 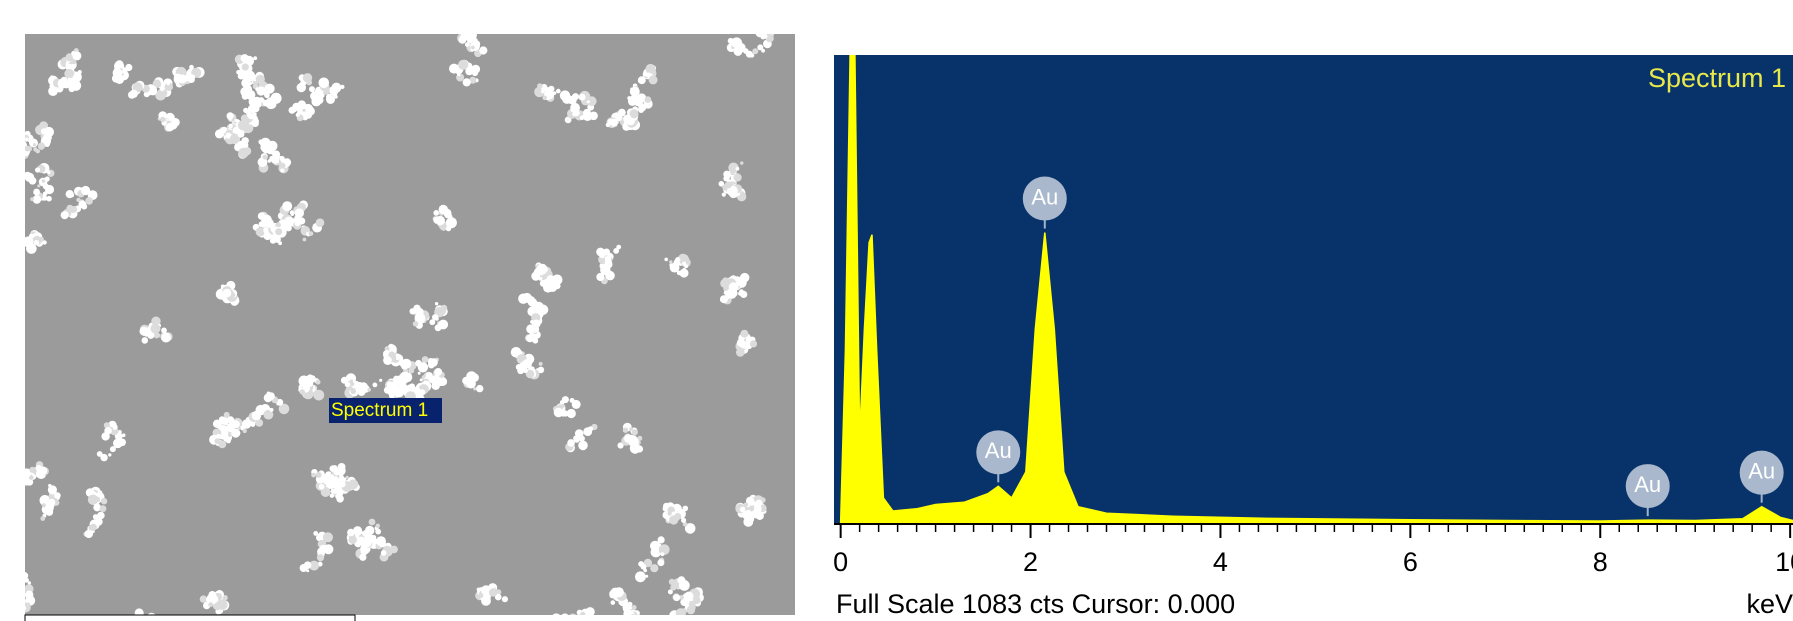 I want to click on image-label-box, so click(x=385, y=410).